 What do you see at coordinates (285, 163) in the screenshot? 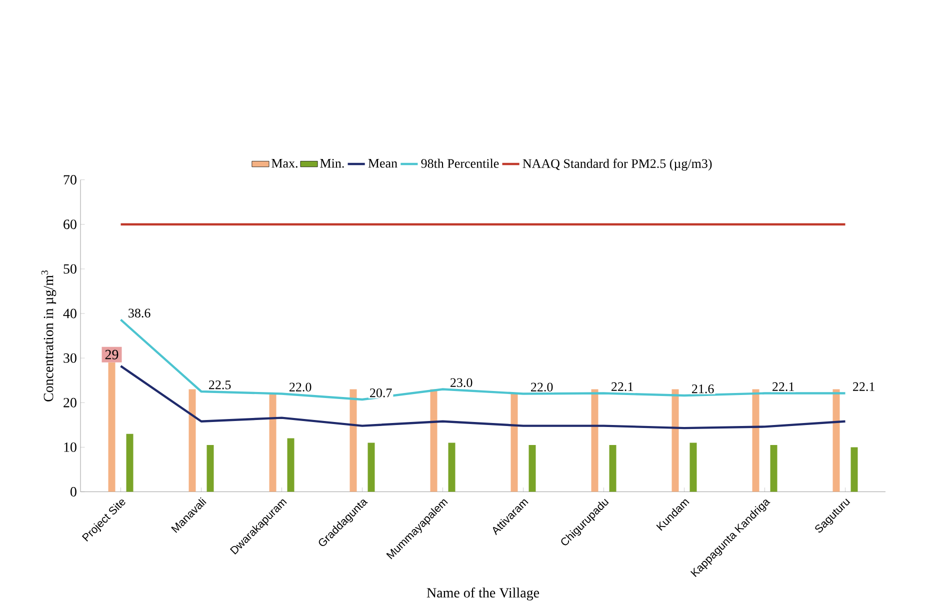
I see `legend-label: Max.` at bounding box center [285, 163].